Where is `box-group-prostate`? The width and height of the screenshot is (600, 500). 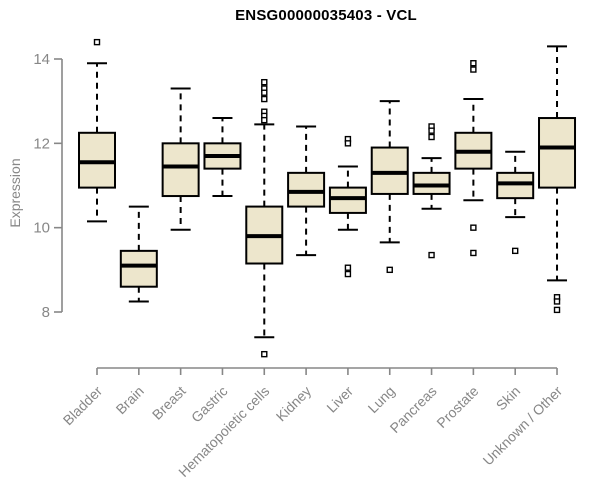 box-group-prostate is located at coordinates (473, 158).